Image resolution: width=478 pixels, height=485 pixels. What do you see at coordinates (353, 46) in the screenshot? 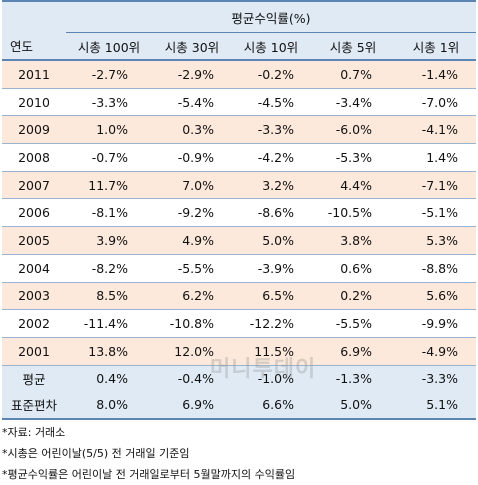
I see `header-col-top5: 시총 5위` at bounding box center [353, 46].